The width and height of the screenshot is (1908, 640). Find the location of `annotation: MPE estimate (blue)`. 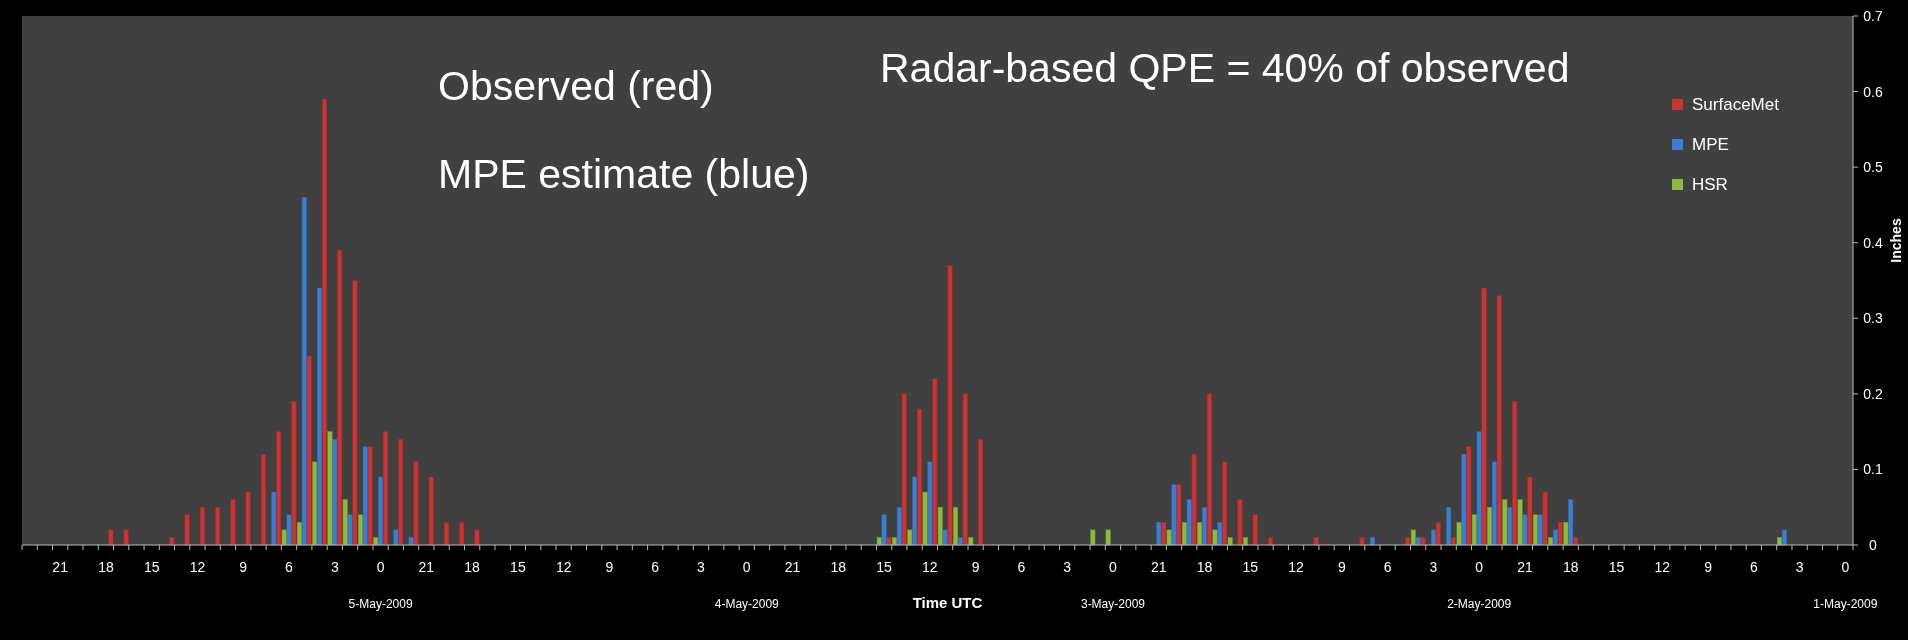

annotation: MPE estimate (blue) is located at coordinates (624, 174).